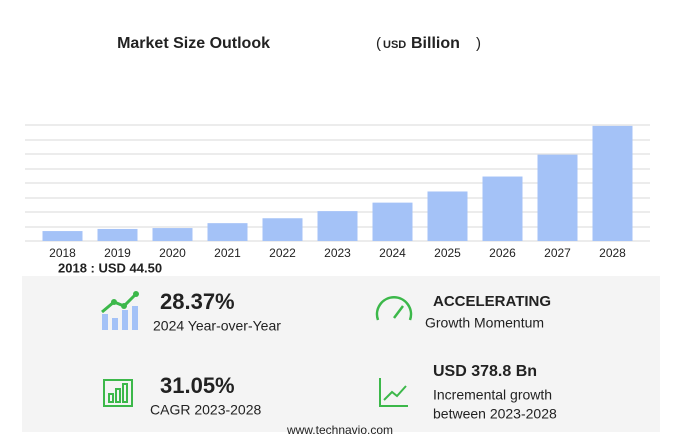 Image resolution: width=680 pixels, height=440 pixels. What do you see at coordinates (117, 253) in the screenshot?
I see `x-tick-label: 2019` at bounding box center [117, 253].